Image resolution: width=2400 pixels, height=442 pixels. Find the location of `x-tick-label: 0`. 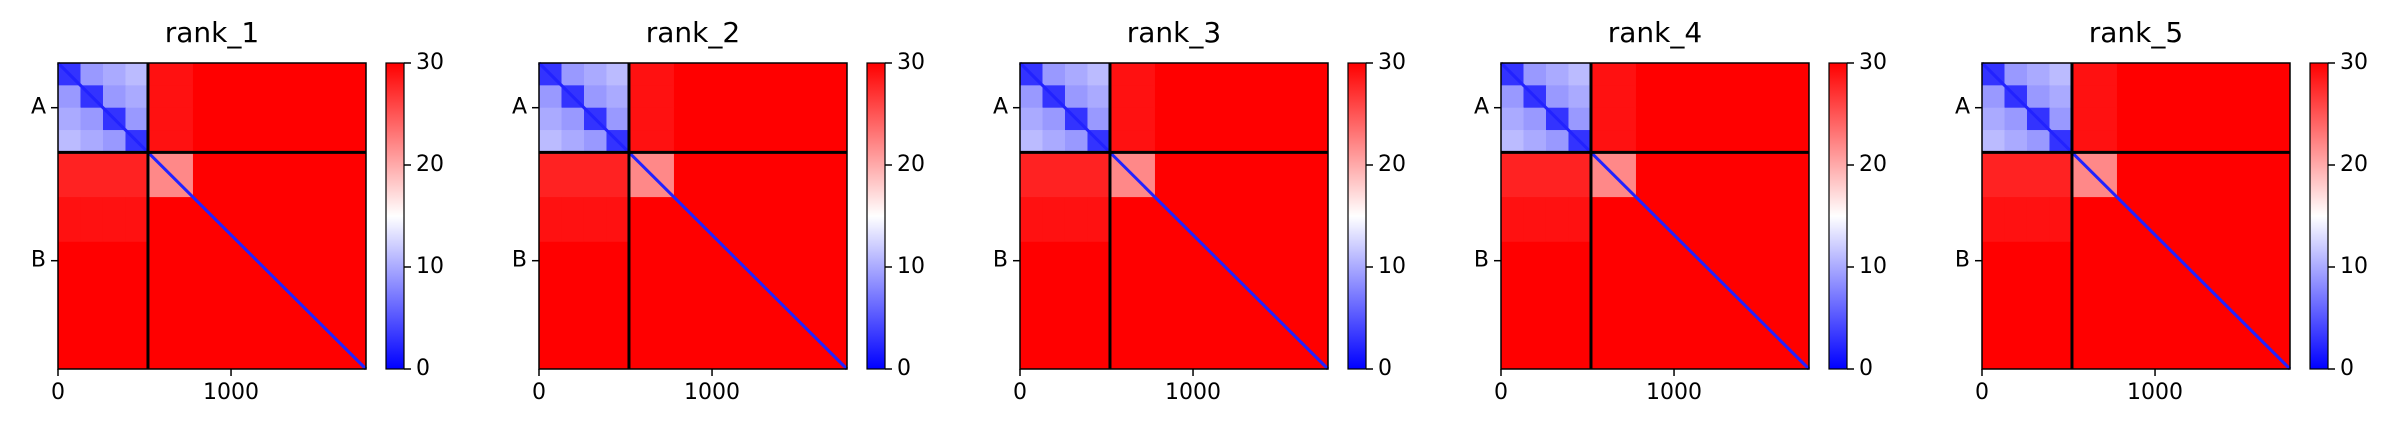

x-tick-label: 0 is located at coordinates (1020, 392).